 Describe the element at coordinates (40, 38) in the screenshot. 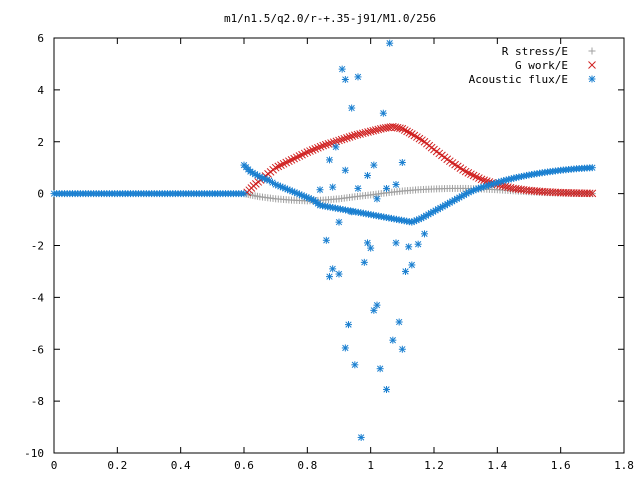

I see `y-tick-label: 6` at that location.